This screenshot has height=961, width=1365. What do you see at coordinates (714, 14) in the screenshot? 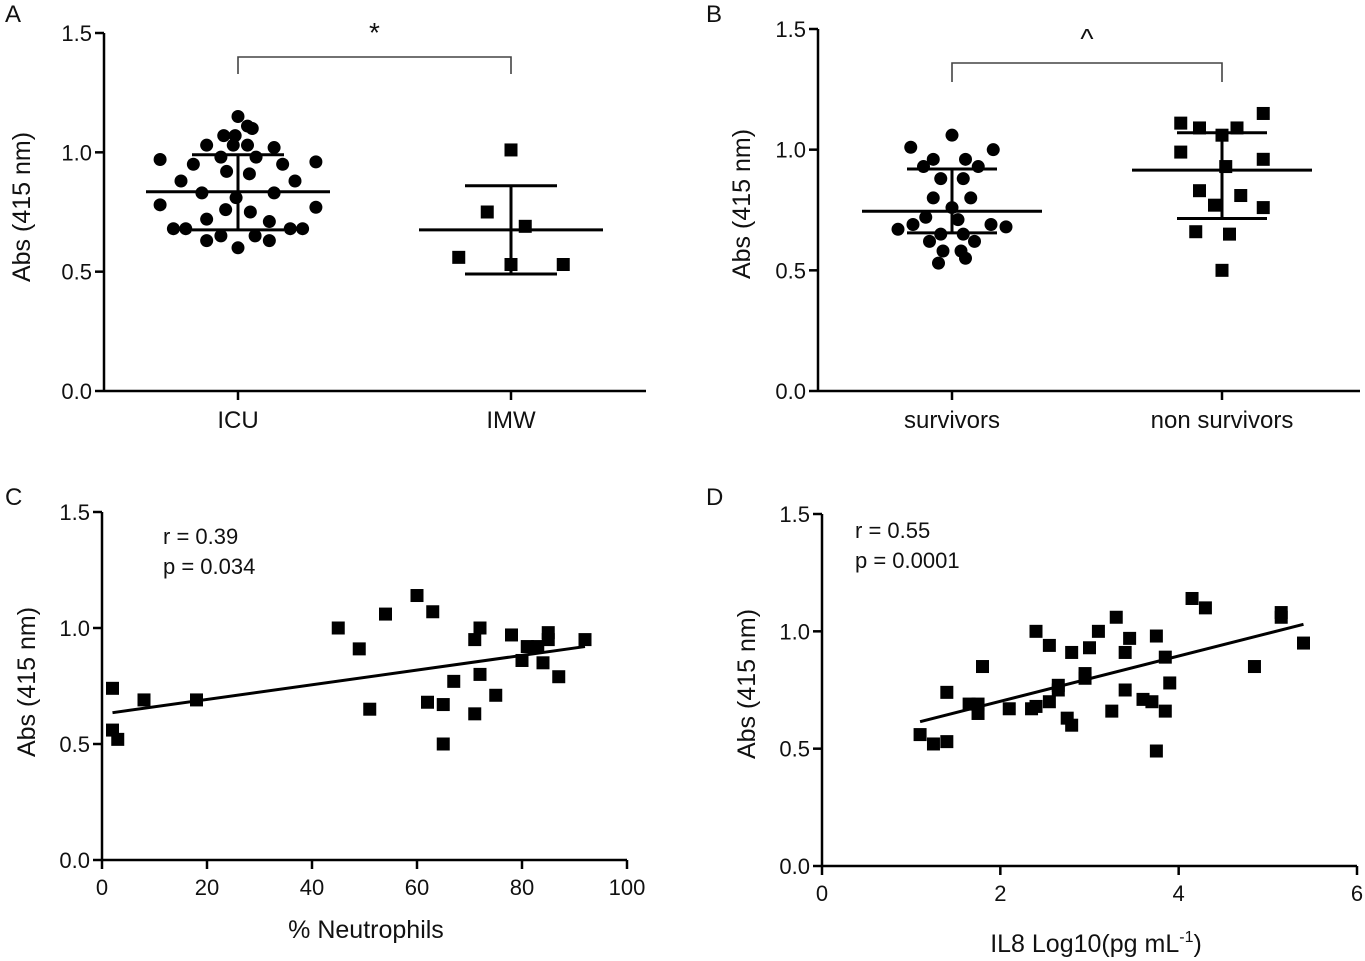
I see `panel-letter: B` at bounding box center [714, 14].